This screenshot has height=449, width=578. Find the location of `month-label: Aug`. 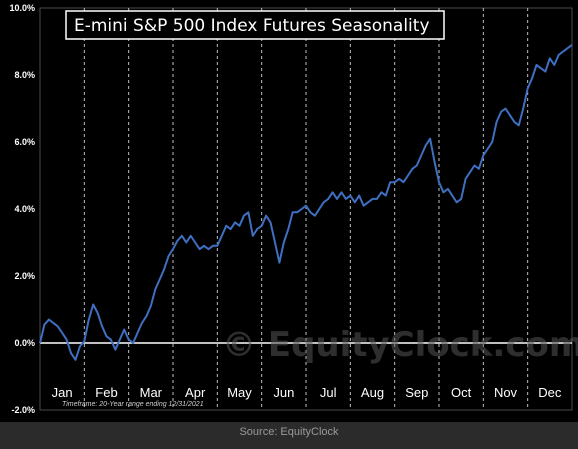

month-label: Aug is located at coordinates (372, 392).